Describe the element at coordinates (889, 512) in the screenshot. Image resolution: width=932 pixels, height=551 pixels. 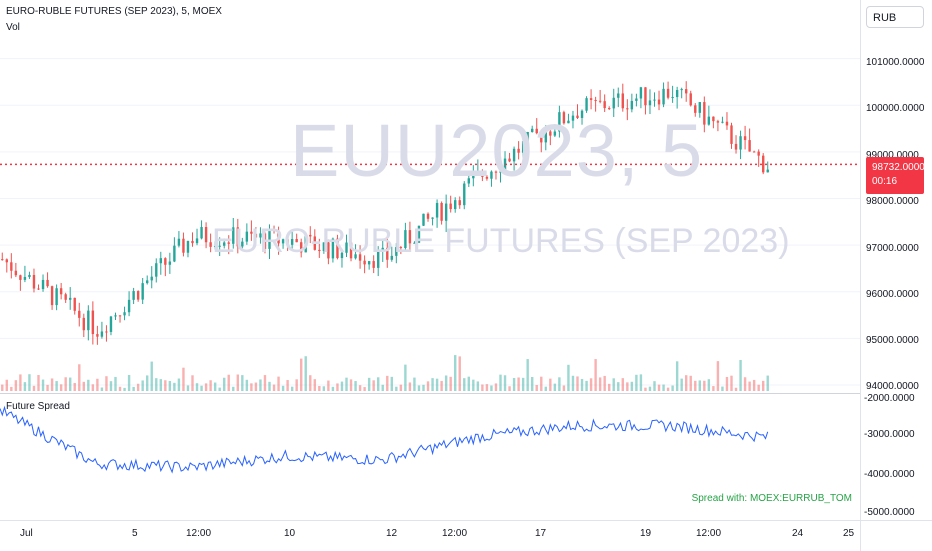
I see `spread-tick-label: -5000.0000` at that location.